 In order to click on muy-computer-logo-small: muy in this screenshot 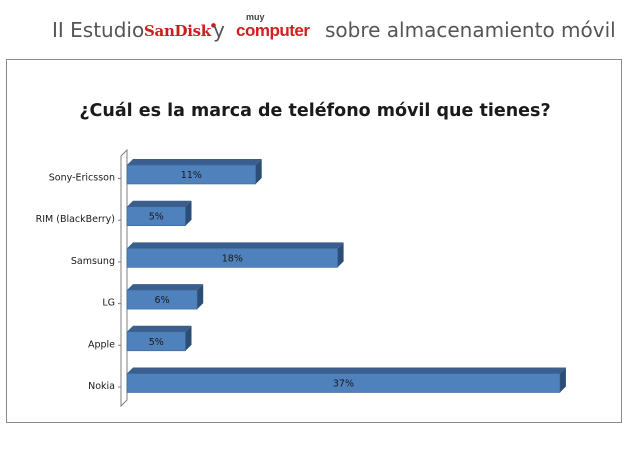, I will do `click(255, 17)`.